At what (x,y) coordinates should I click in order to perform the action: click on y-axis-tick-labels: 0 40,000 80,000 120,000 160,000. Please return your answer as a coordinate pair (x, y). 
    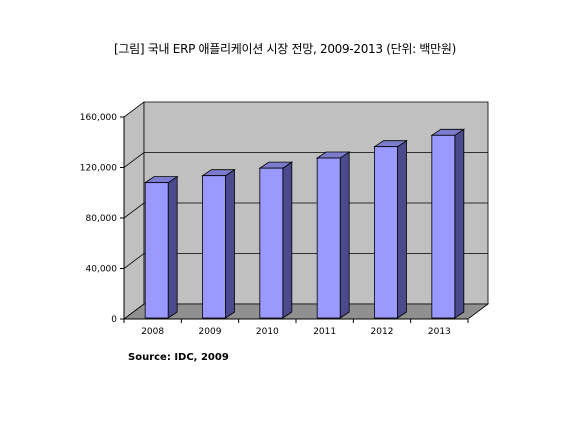
    Looking at the image, I should click on (98, 219).